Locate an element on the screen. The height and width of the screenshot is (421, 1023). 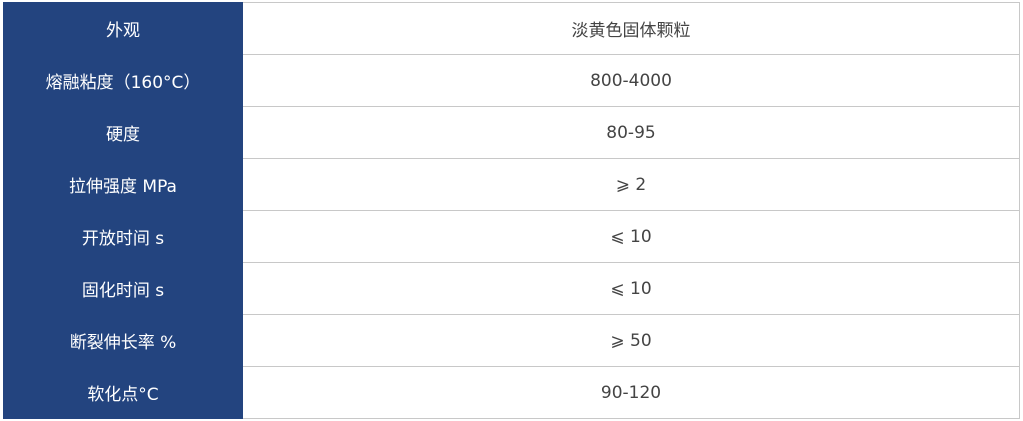
table-row: 断裂伸长率 % ⩾ 50 is located at coordinates (511, 340).